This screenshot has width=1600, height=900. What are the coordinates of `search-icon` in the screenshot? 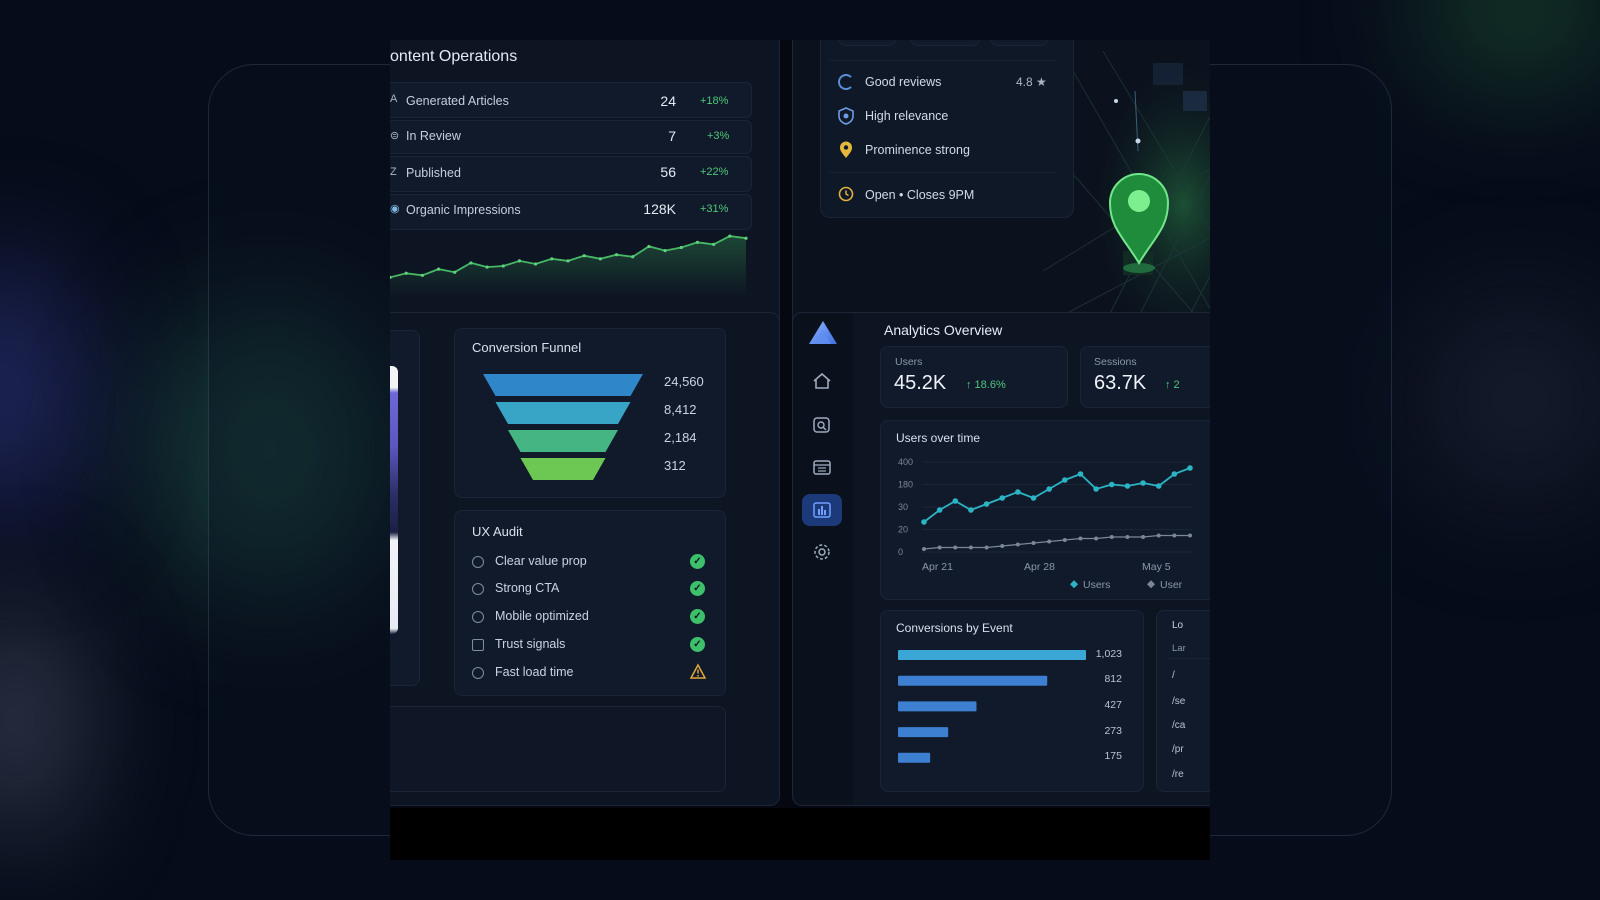 It's located at (822, 425).